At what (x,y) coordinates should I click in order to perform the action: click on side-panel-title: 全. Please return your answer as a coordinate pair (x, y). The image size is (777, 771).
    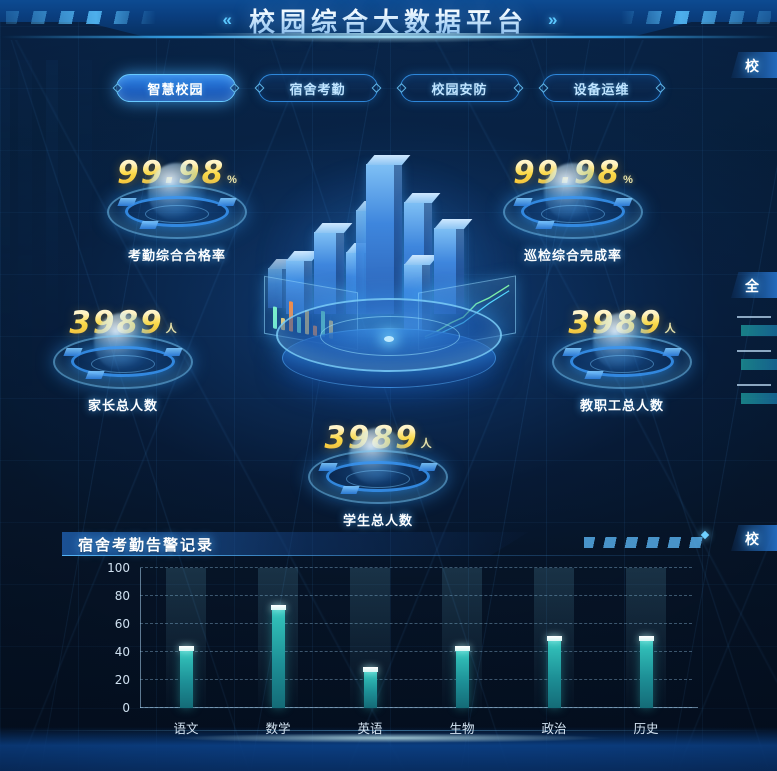
    Looking at the image, I should click on (752, 286).